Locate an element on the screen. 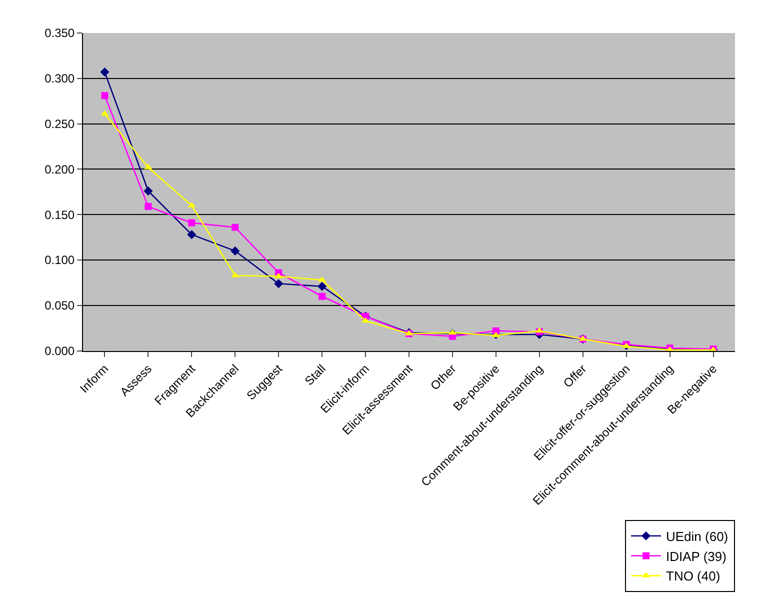 Image resolution: width=761 pixels, height=604 pixels. y-tick-label: 0.200 is located at coordinates (59, 169).